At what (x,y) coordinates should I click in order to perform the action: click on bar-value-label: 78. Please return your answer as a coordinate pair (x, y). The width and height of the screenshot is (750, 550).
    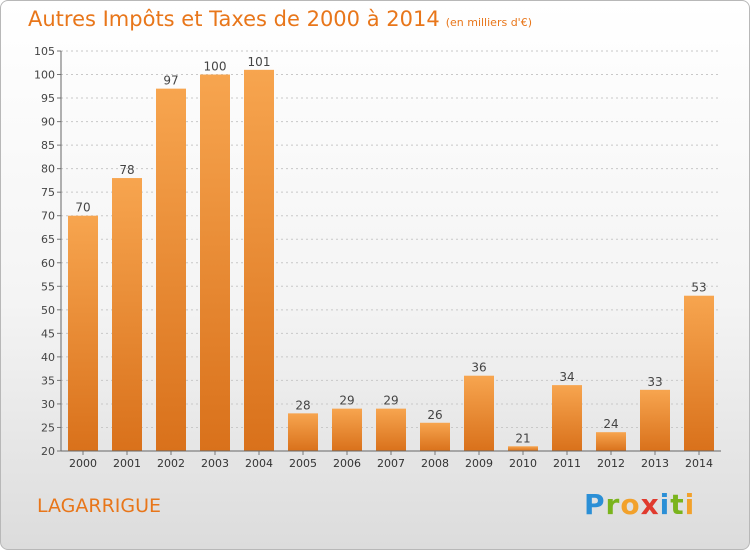
    Looking at the image, I should click on (126, 170).